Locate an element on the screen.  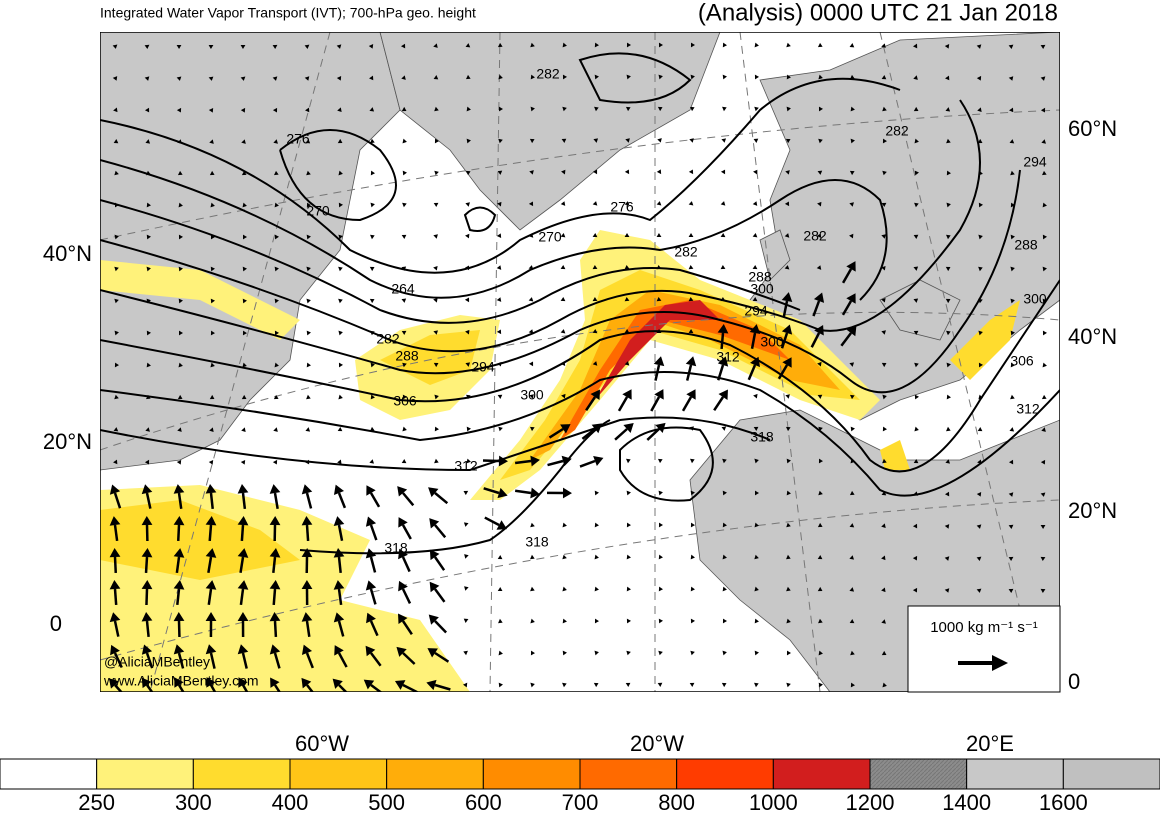
colorbar-tick-label: 700 is located at coordinates (580, 802).